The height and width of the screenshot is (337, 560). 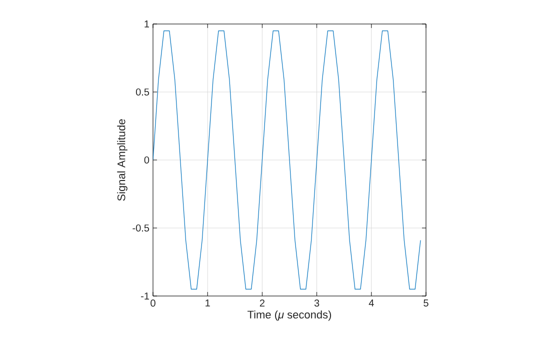 I want to click on y-axis-title: Signal Amplitude, so click(x=122, y=160).